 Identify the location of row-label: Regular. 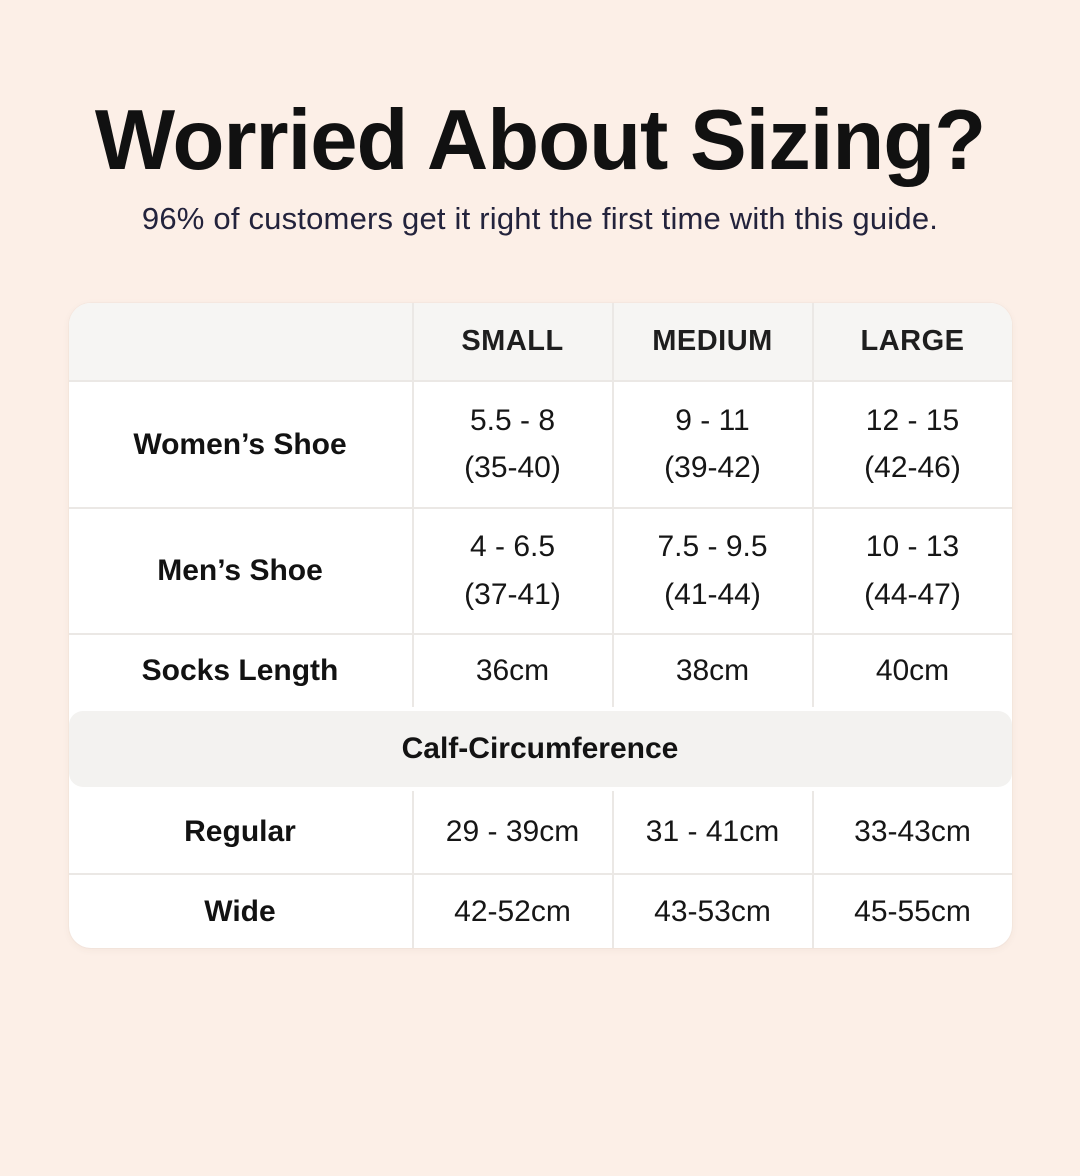
(240, 832).